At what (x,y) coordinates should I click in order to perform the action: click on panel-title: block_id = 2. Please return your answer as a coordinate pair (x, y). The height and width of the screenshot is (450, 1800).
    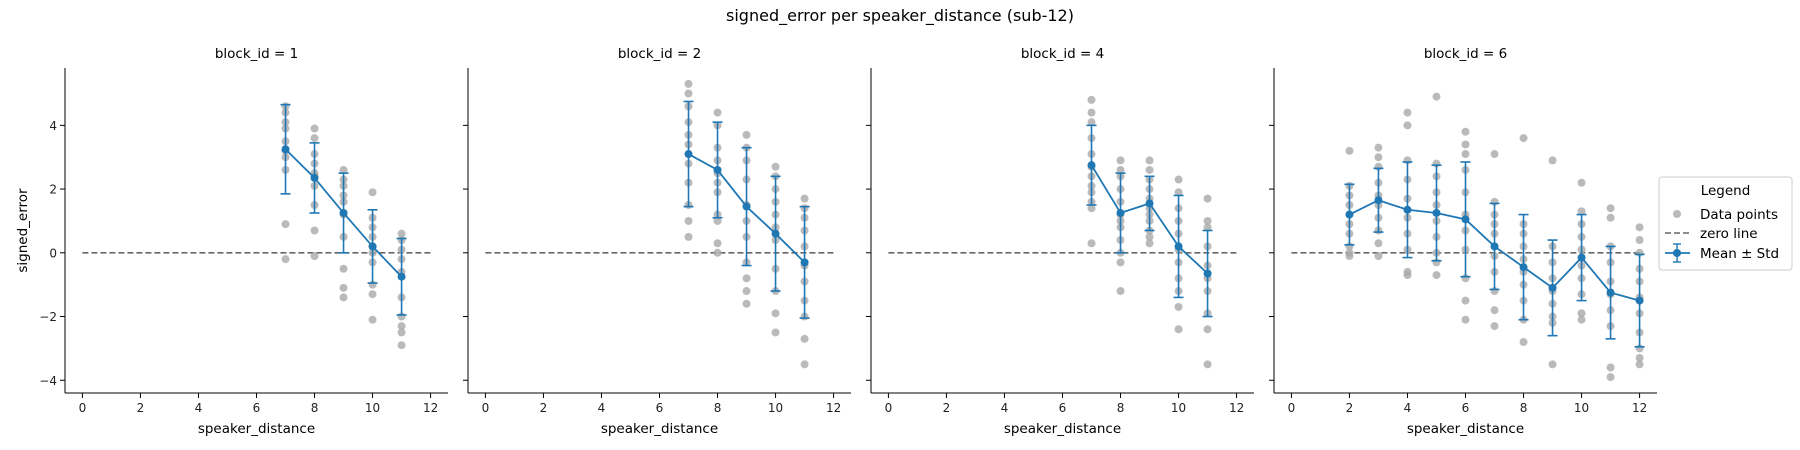
    Looking at the image, I should click on (659, 54).